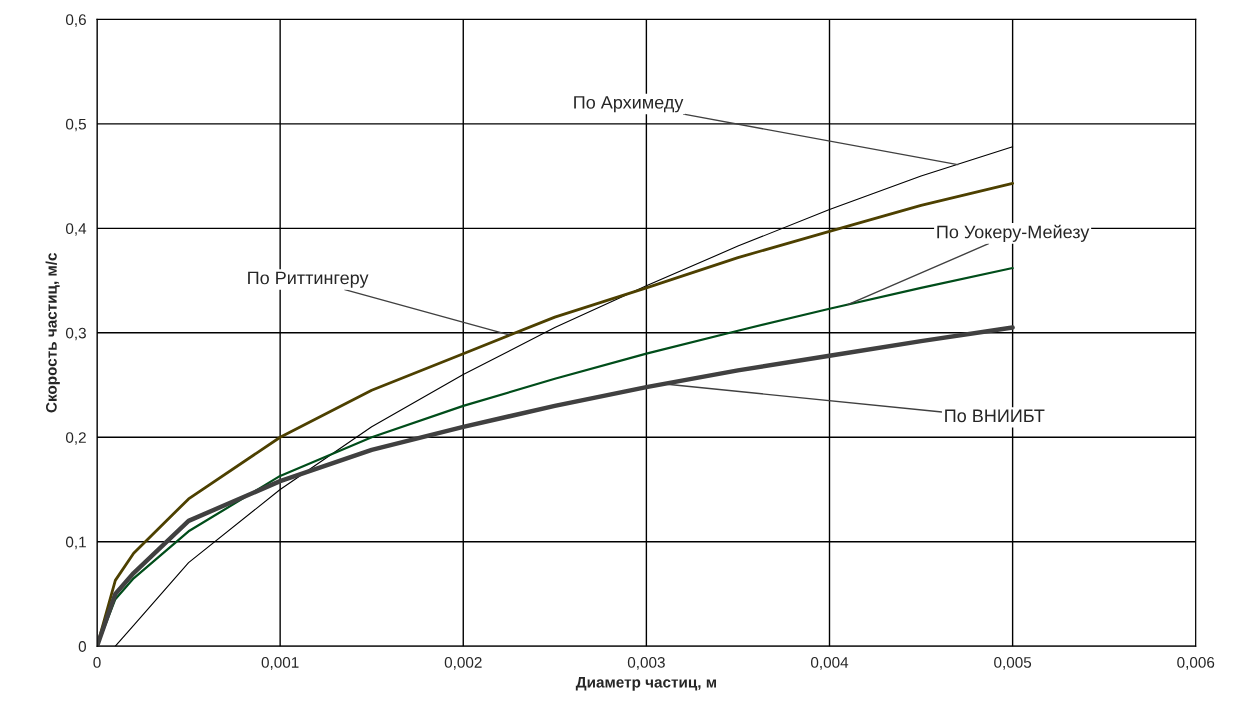  I want to click on annotation: По Риттингеру, so click(308, 279).